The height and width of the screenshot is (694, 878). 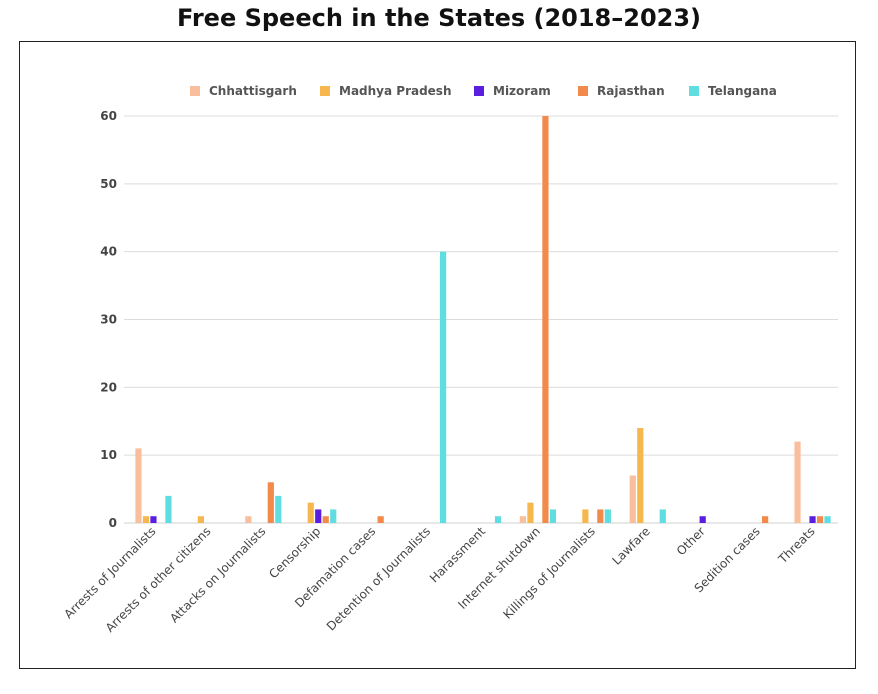 What do you see at coordinates (294, 552) in the screenshot?
I see `x-tick-label: Censorship` at bounding box center [294, 552].